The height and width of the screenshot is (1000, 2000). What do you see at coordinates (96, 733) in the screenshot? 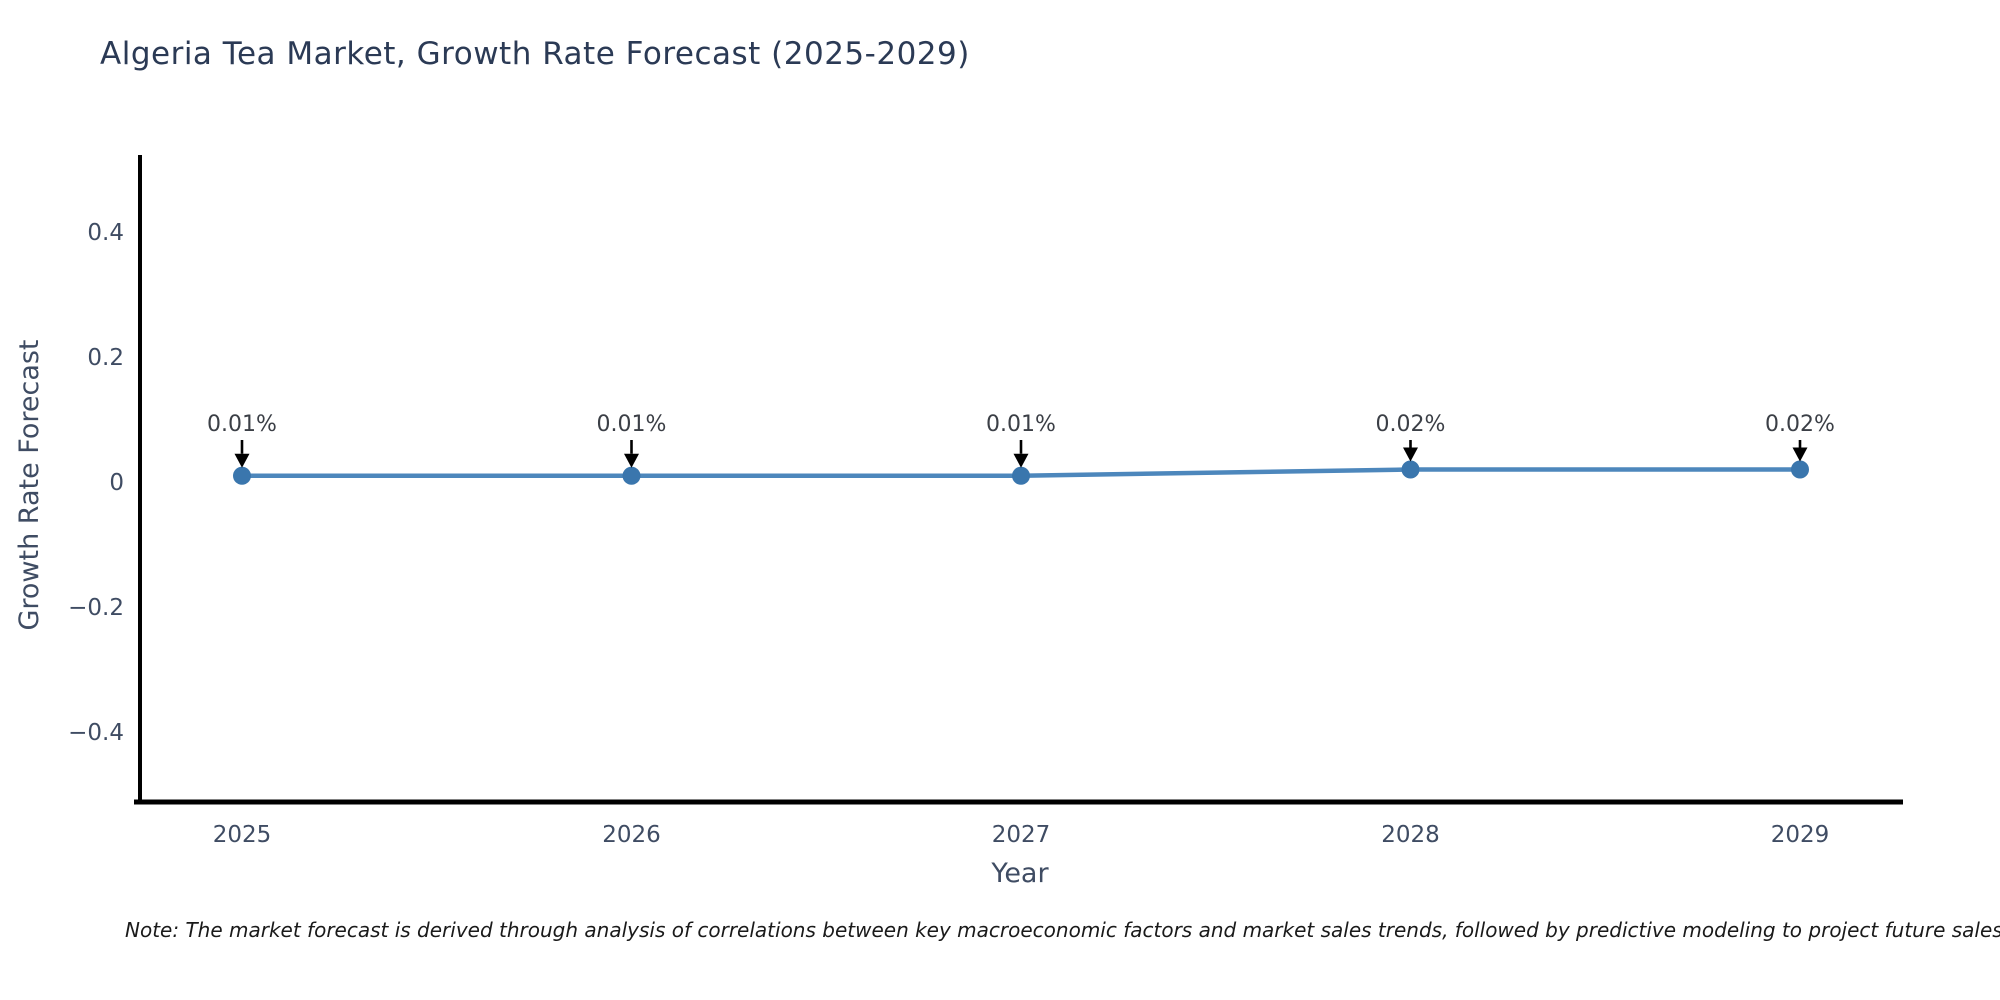
I see `y-tick-label: −0.4` at bounding box center [96, 733].